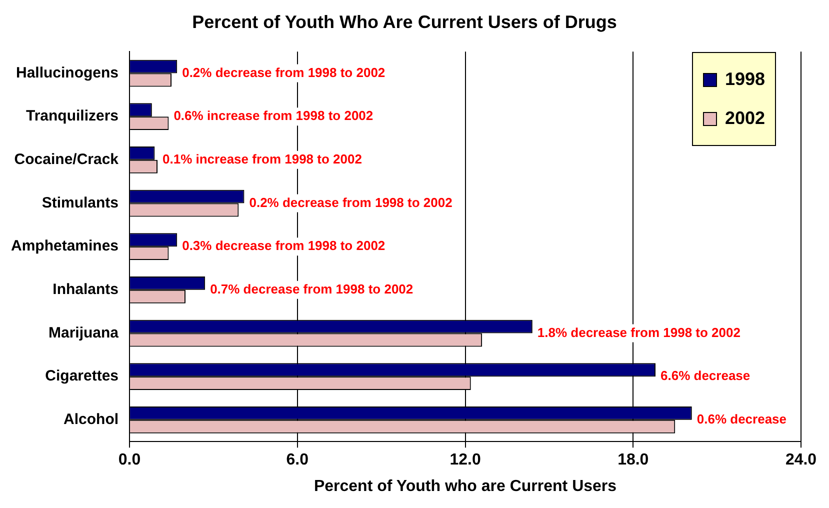 Image resolution: width=829 pixels, height=508 pixels. I want to click on y-tick-label: Alcohol, so click(91, 419).